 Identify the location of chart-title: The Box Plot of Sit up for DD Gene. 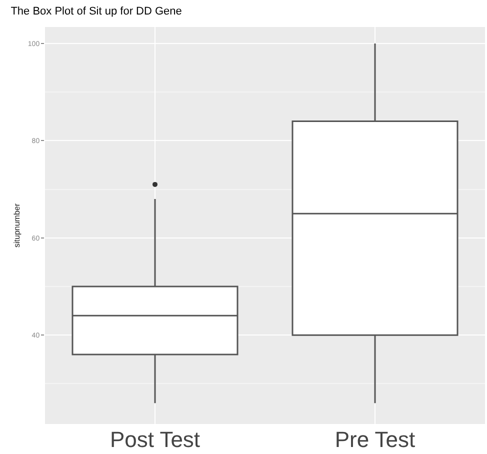
(96, 12).